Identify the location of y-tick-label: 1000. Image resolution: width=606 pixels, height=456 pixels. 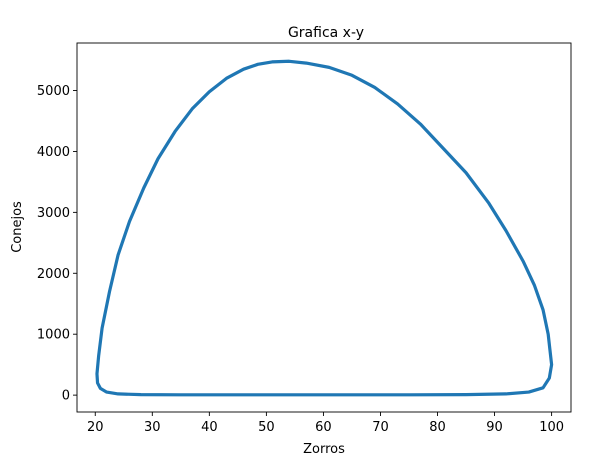
(53, 335).